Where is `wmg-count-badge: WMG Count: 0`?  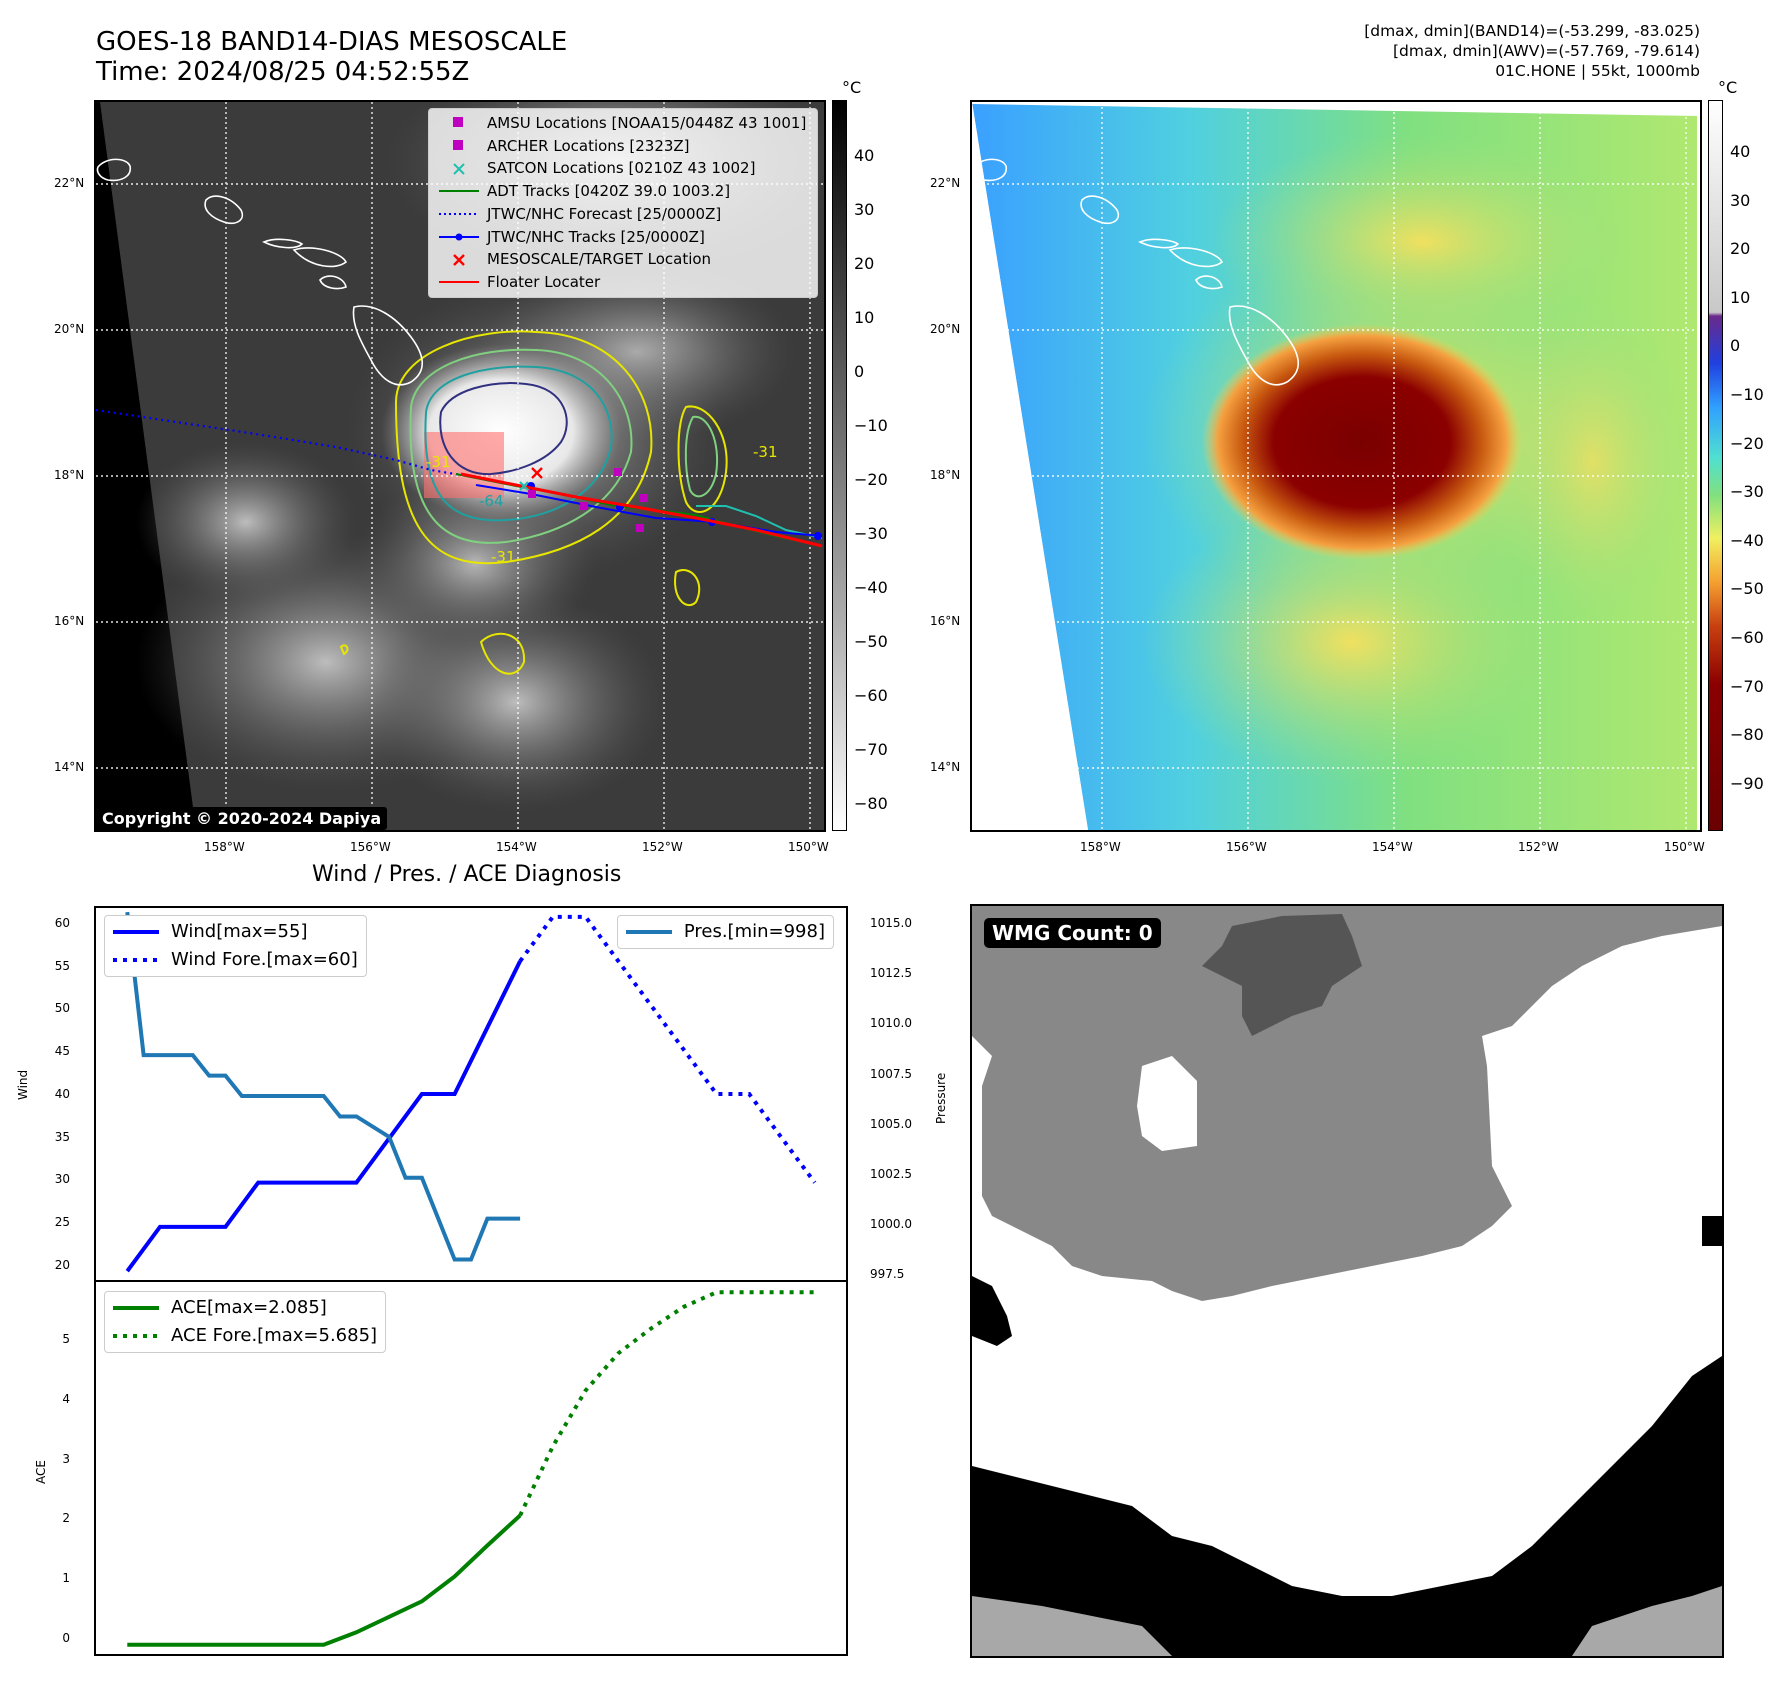
wmg-count-badge: WMG Count: 0 is located at coordinates (1072, 933).